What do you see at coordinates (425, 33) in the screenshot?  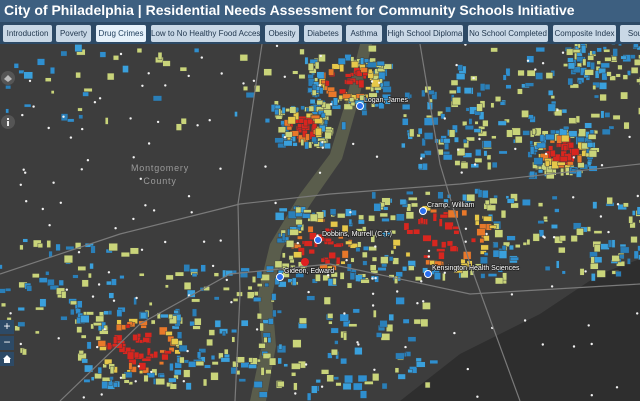 I see `tab: High School Diploma` at bounding box center [425, 33].